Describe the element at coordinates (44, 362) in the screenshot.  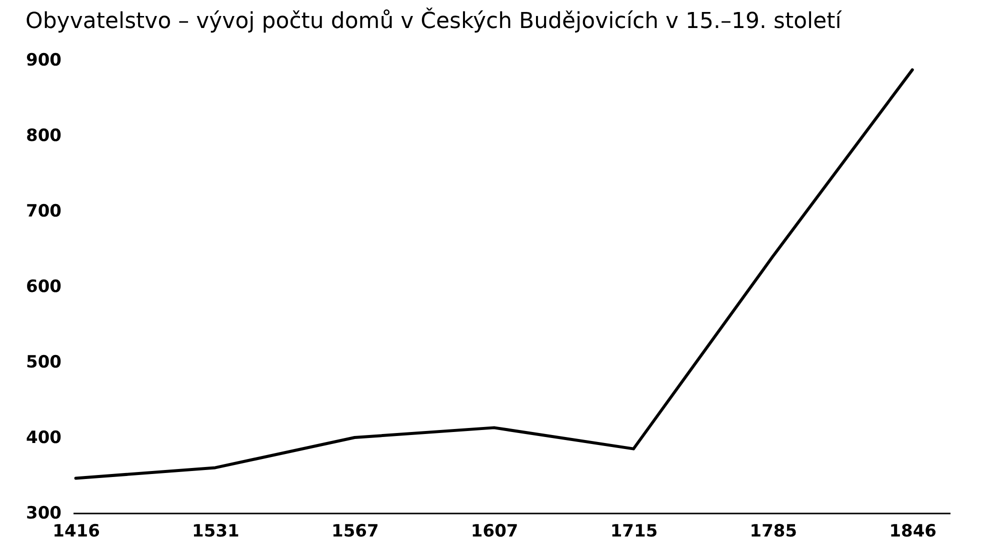
I see `y-tick-label: 500` at that location.